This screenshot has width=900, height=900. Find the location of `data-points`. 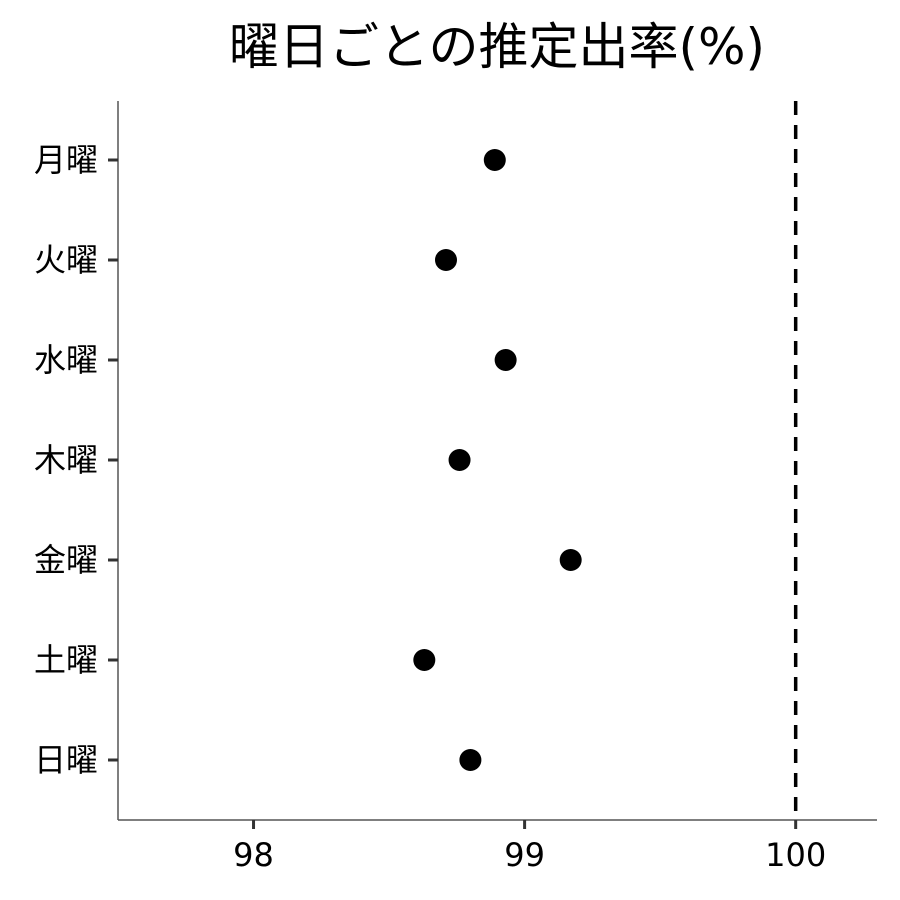

data-points is located at coordinates (497, 460).